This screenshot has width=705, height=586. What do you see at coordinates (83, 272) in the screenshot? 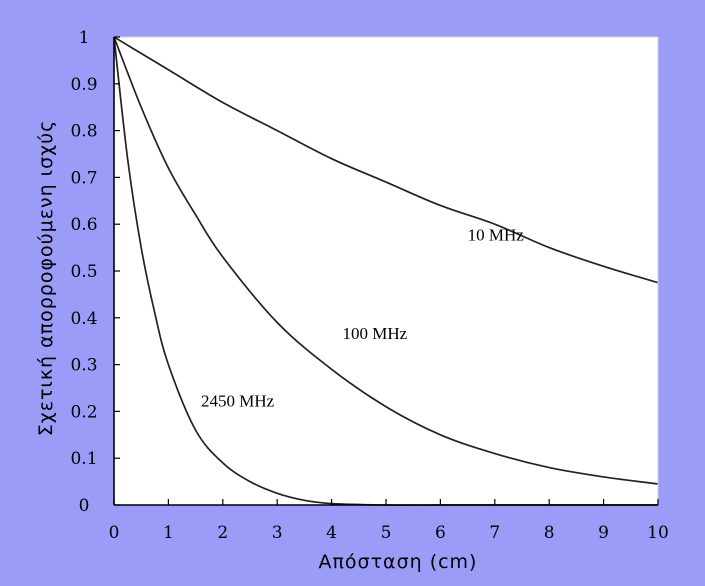
I see `y-tick-label: 0.5` at bounding box center [83, 272].